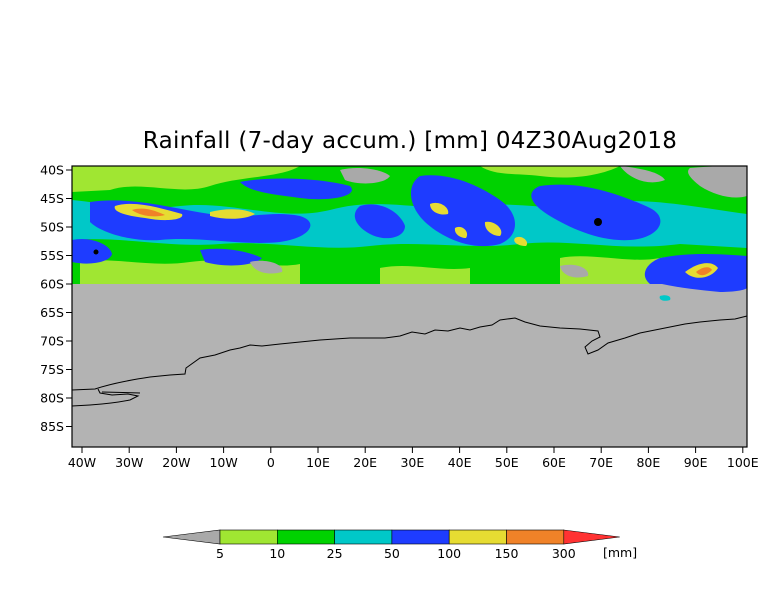 The width and height of the screenshot is (784, 612). I want to click on lon-tick-label: 0, so click(271, 462).